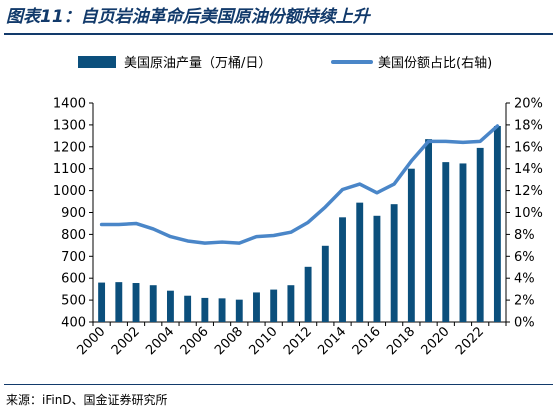 This screenshot has width=557, height=416. Describe the element at coordinates (229, 341) in the screenshot. I see `x-tick-label: 2008` at that location.